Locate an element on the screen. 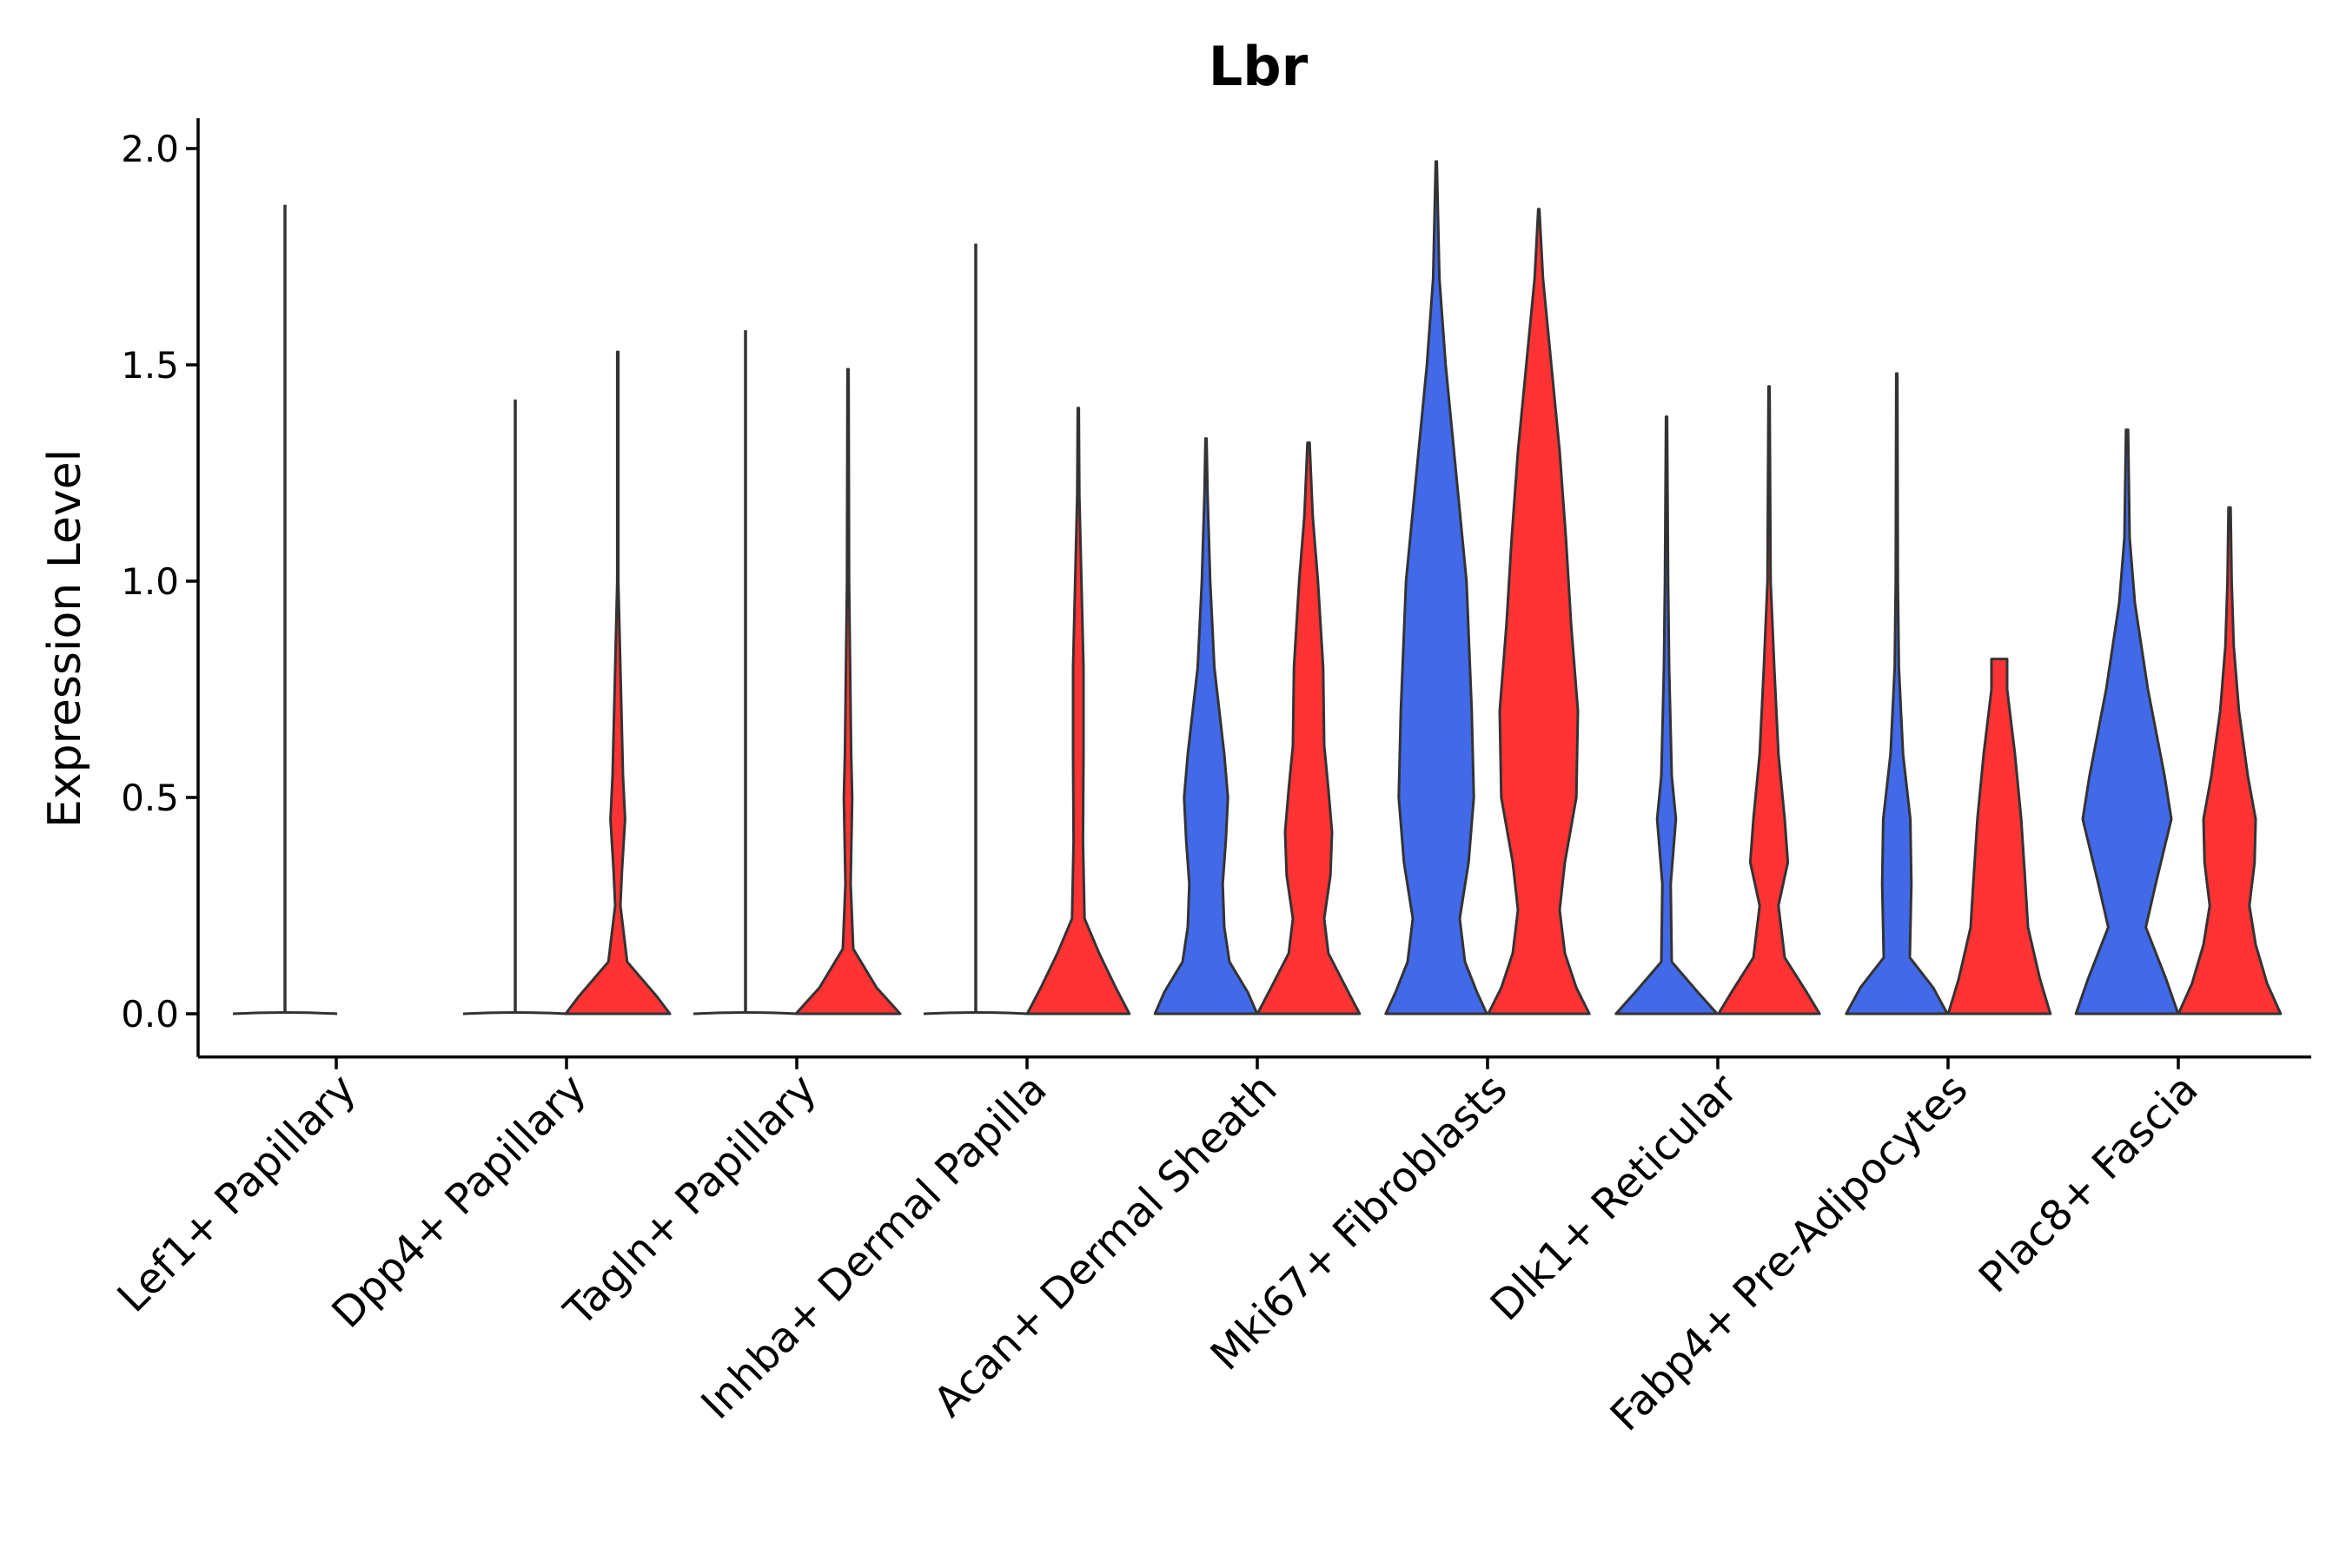 The width and height of the screenshot is (2346, 1568). y-ticks: 0.0 0.5 1.0 1.5 2.0 is located at coordinates (160, 581).